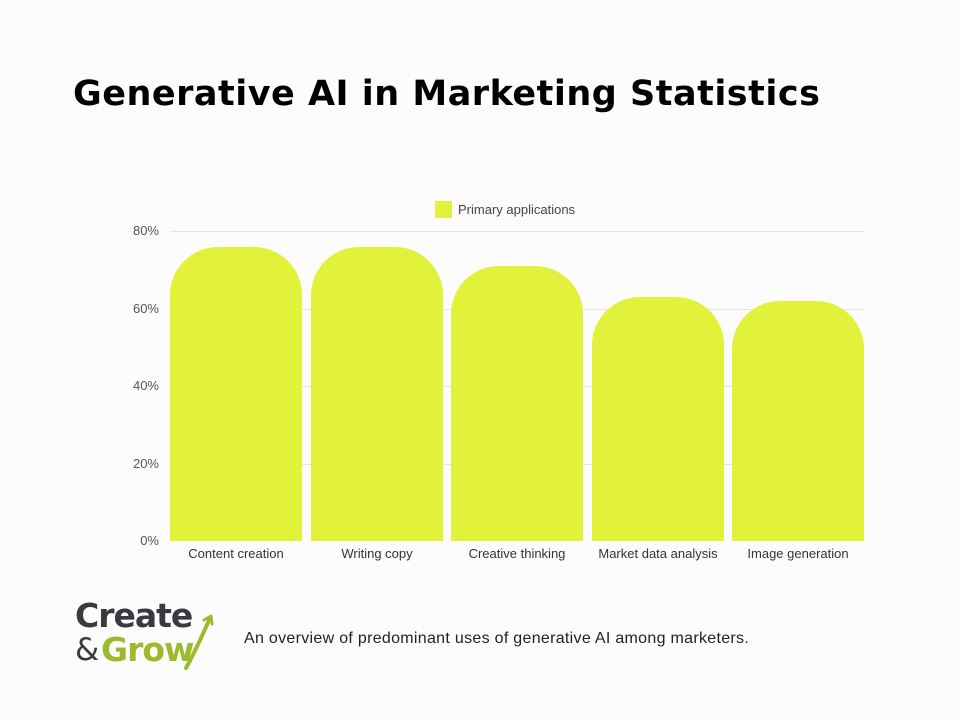  Describe the element at coordinates (236, 393) in the screenshot. I see `bar-content-creation` at that location.